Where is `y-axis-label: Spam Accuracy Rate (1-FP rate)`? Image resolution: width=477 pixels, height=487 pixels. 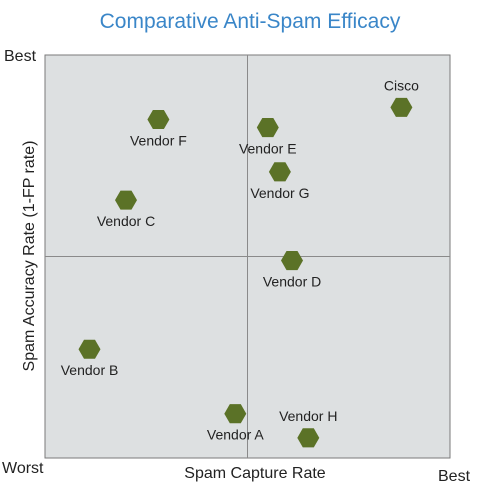 y-axis-label: Spam Accuracy Rate (1-FP rate) is located at coordinates (29, 256).